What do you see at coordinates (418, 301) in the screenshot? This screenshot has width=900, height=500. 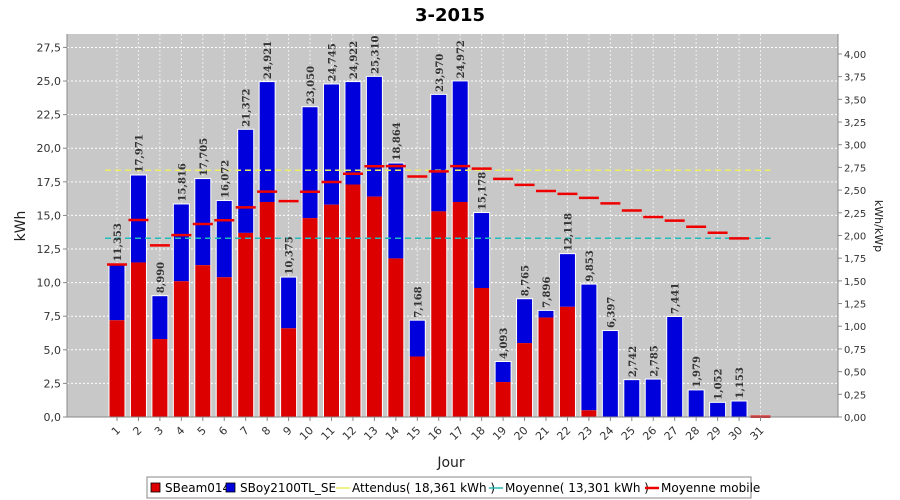 I see `value-label: 7,168` at bounding box center [418, 301].